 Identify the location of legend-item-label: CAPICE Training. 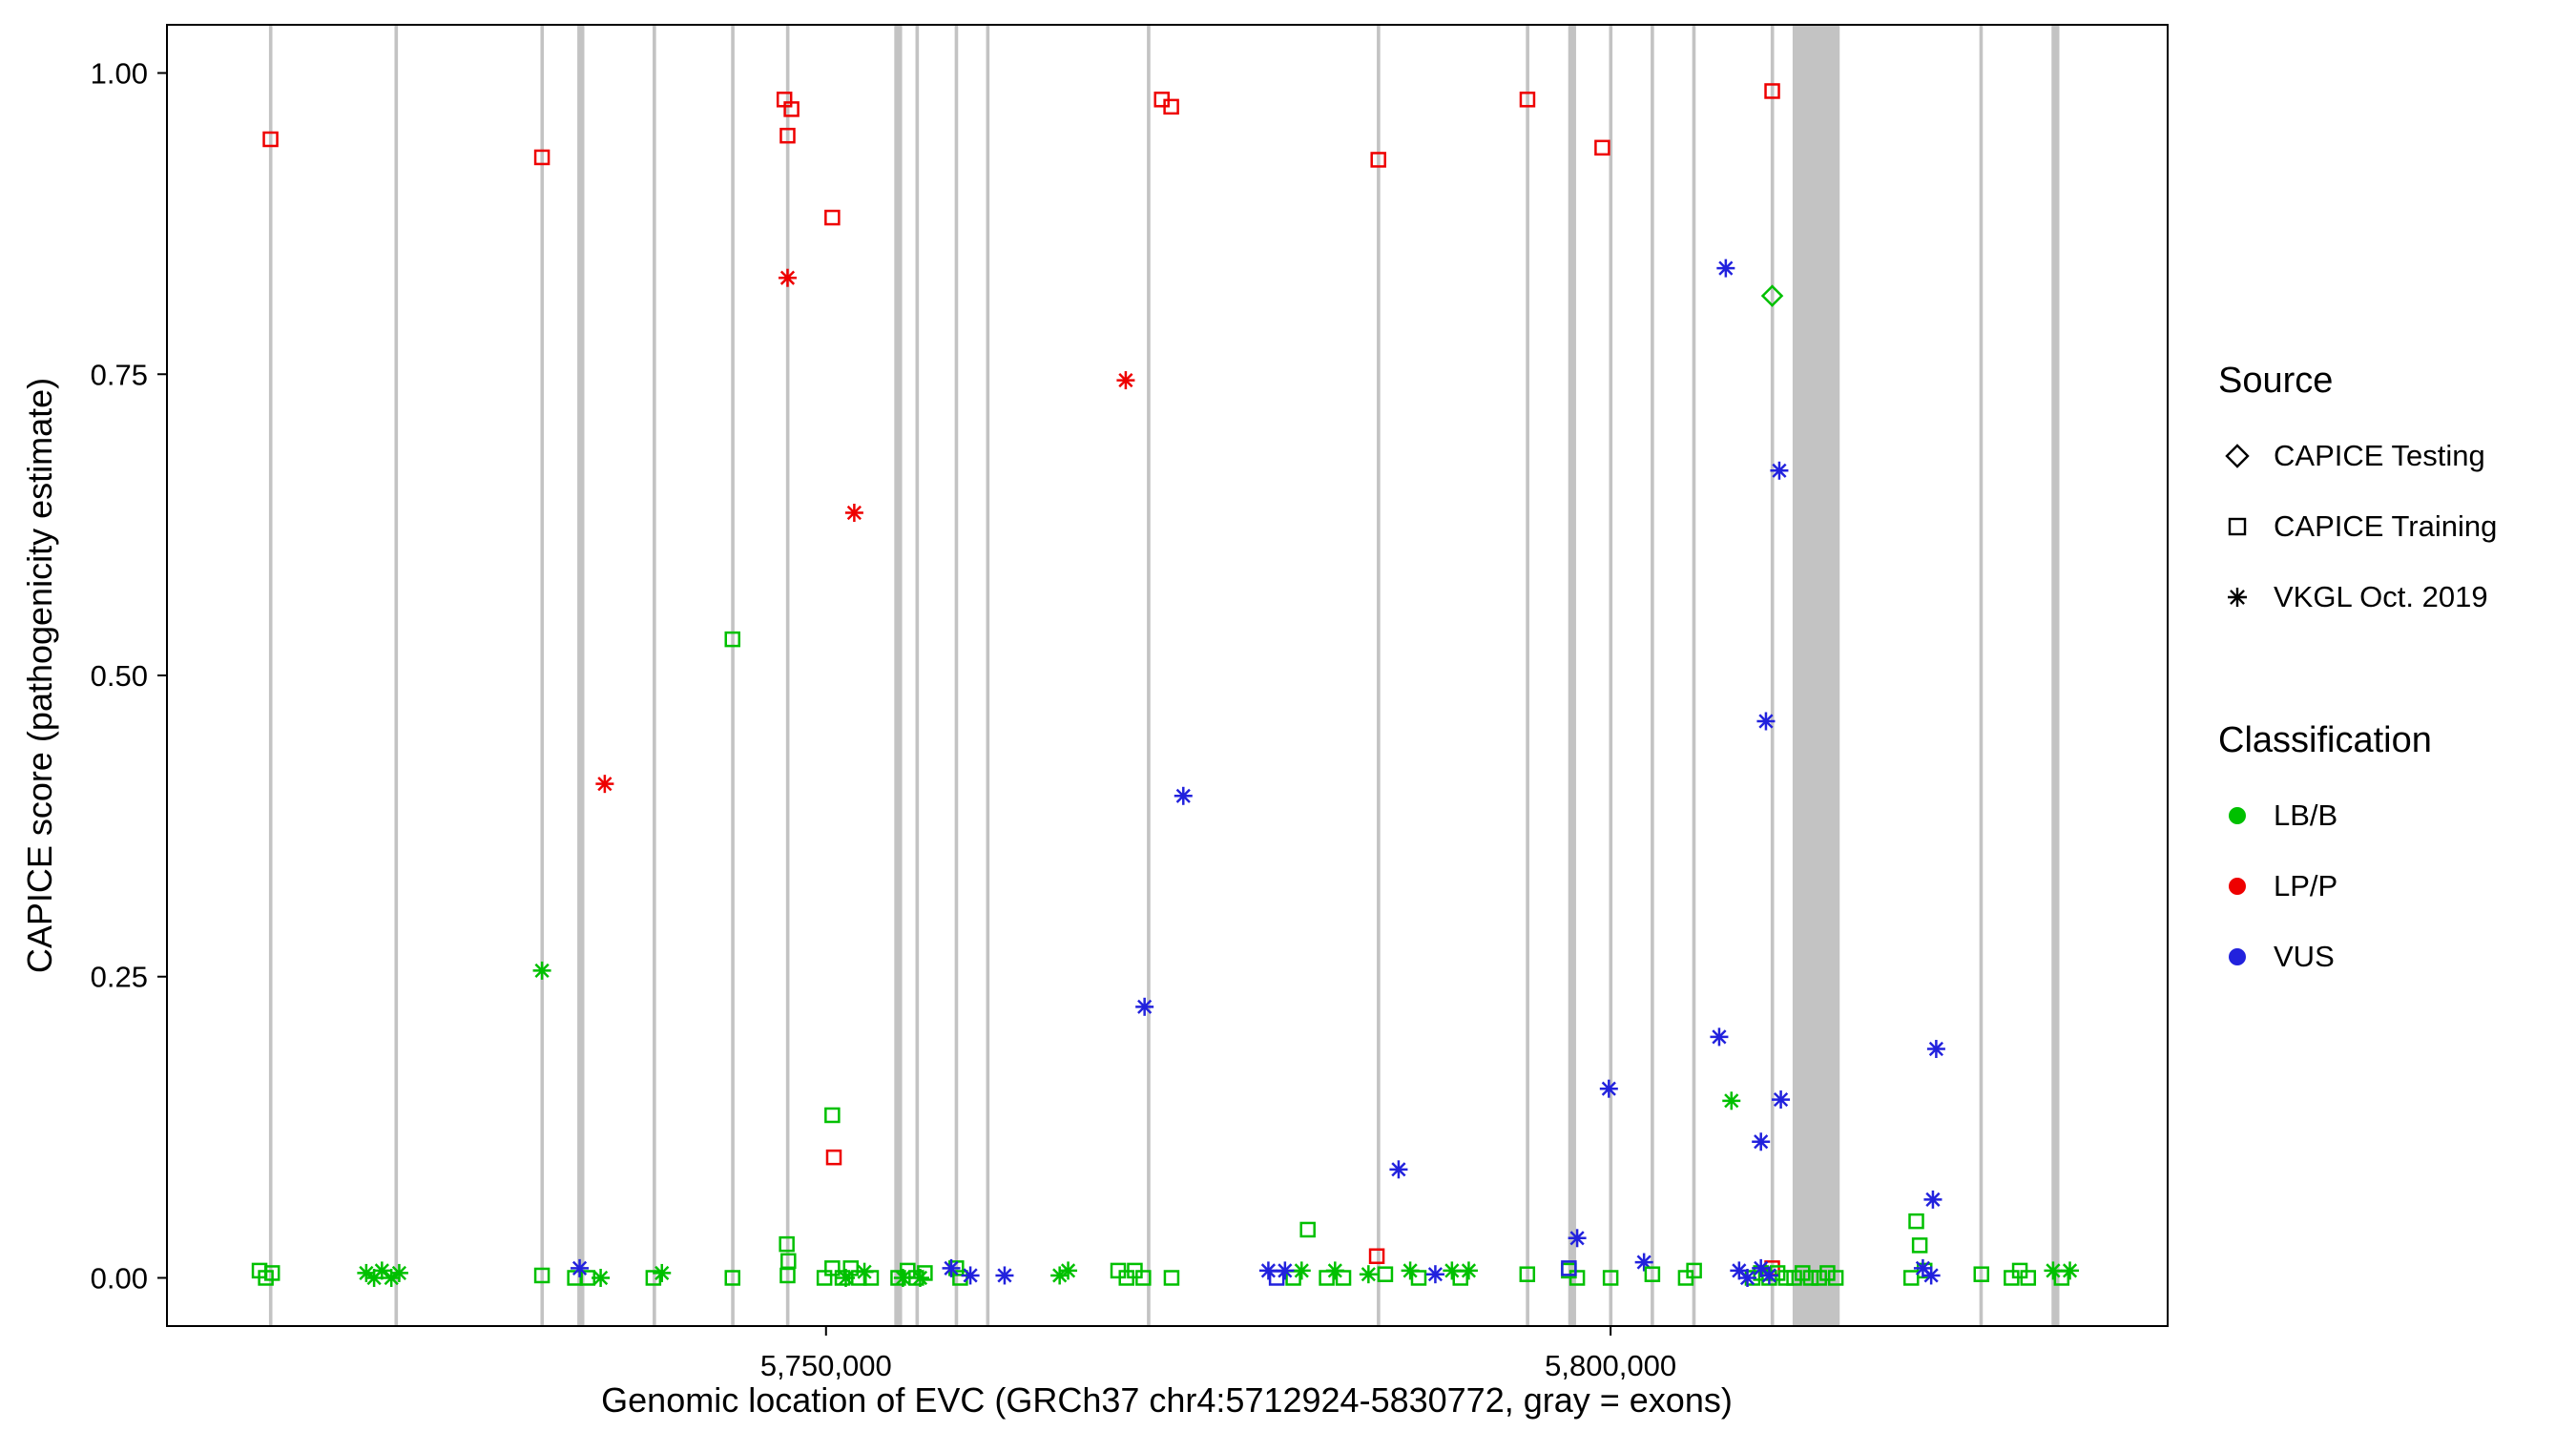
(2386, 526).